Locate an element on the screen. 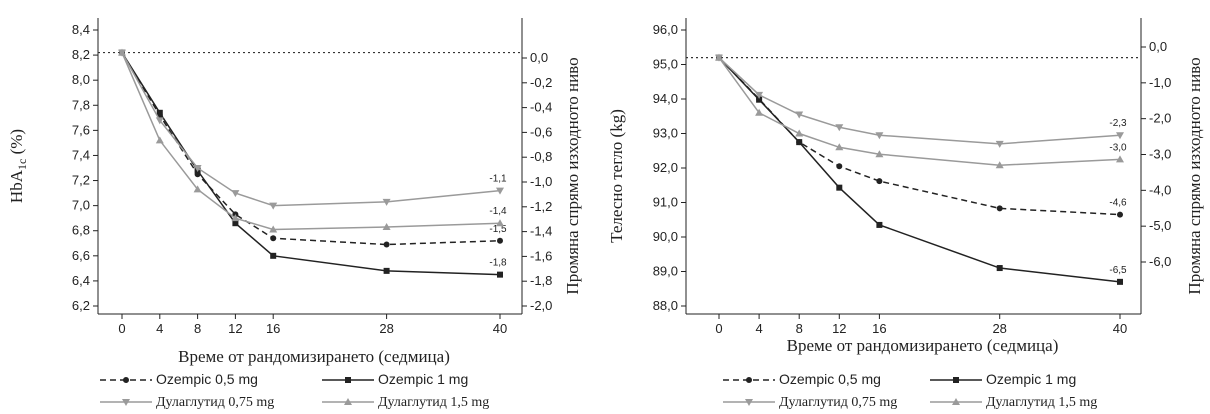 This screenshot has height=414, width=1210. y-tick-label: 8,0 is located at coordinates (81, 79).